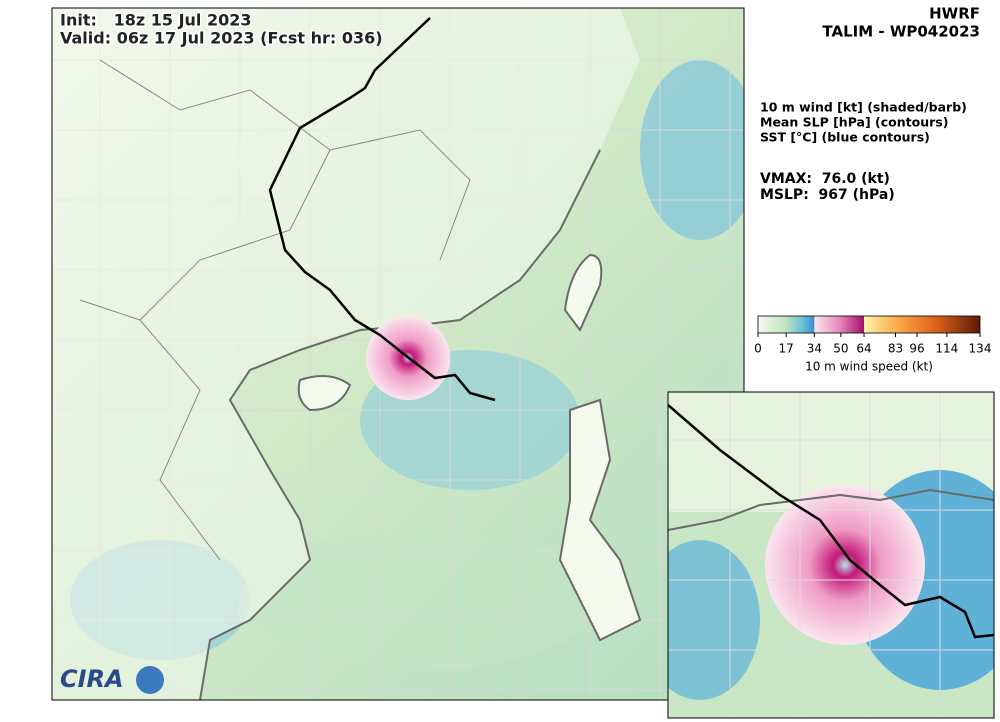 This screenshot has height=722, width=1000. What do you see at coordinates (901, 32) in the screenshot?
I see `storm-id: TALIM - WP042023` at bounding box center [901, 32].